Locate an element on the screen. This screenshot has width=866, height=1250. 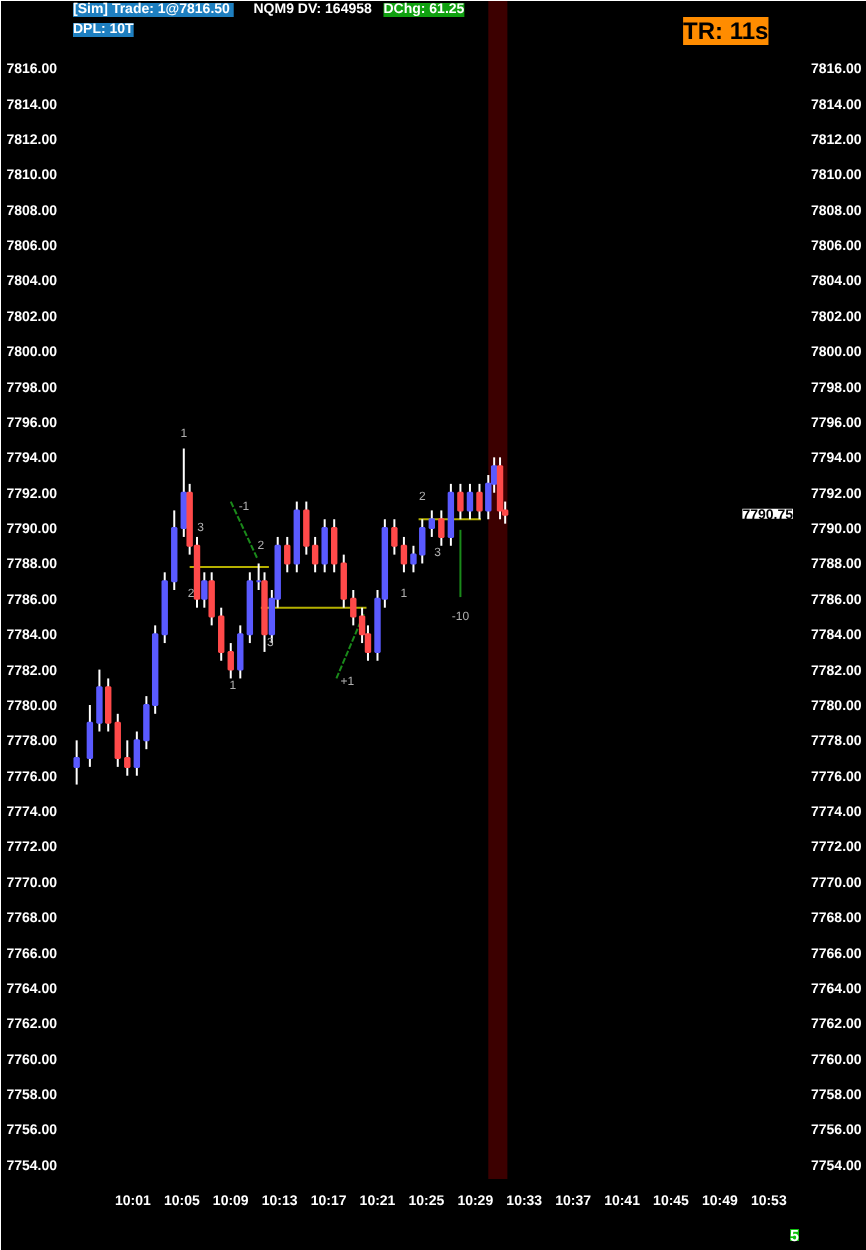
annotation: TR: 11s is located at coordinates (726, 31).